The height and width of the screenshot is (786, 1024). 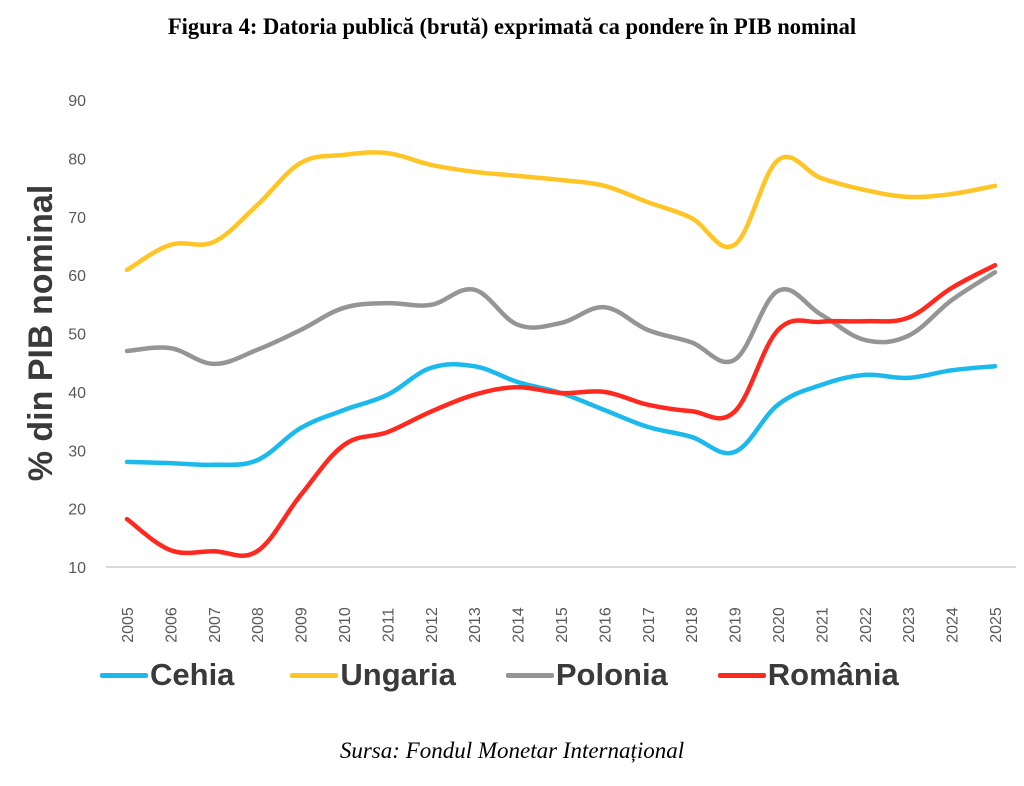 What do you see at coordinates (302, 625) in the screenshot?
I see `x-tick-label: 2009` at bounding box center [302, 625].